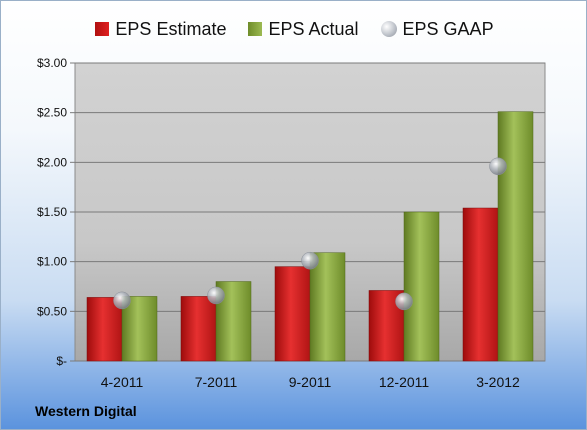 The image size is (587, 430). What do you see at coordinates (102, 29) in the screenshot?
I see `legend-swatch-eps-estimate` at bounding box center [102, 29].